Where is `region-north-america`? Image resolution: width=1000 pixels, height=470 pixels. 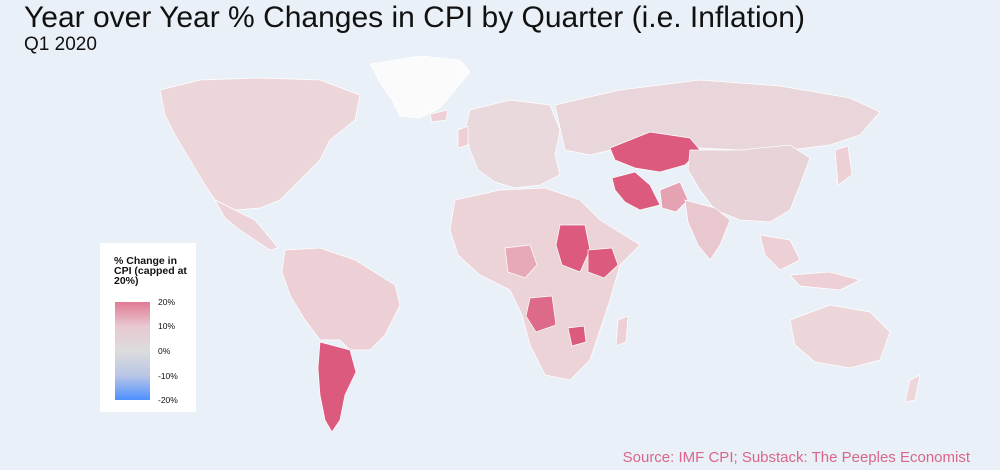 region-north-america is located at coordinates (260, 144).